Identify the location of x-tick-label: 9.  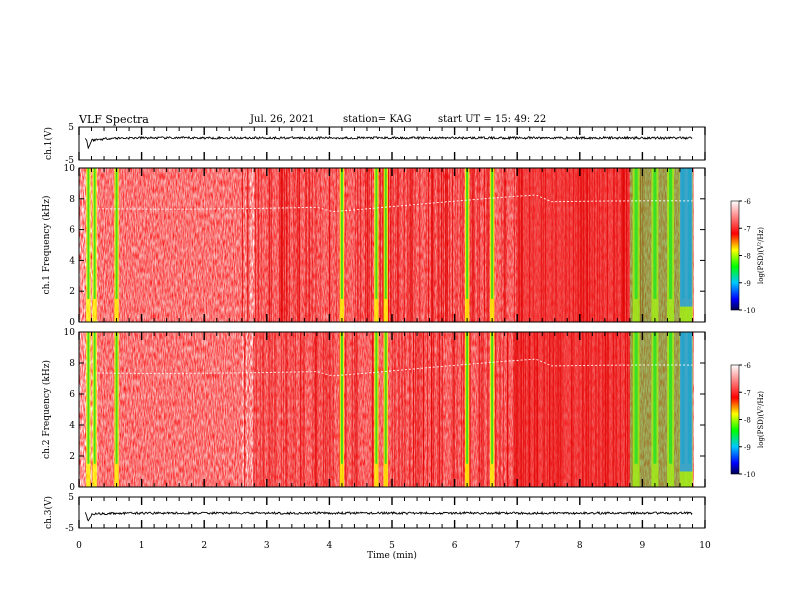
(643, 546).